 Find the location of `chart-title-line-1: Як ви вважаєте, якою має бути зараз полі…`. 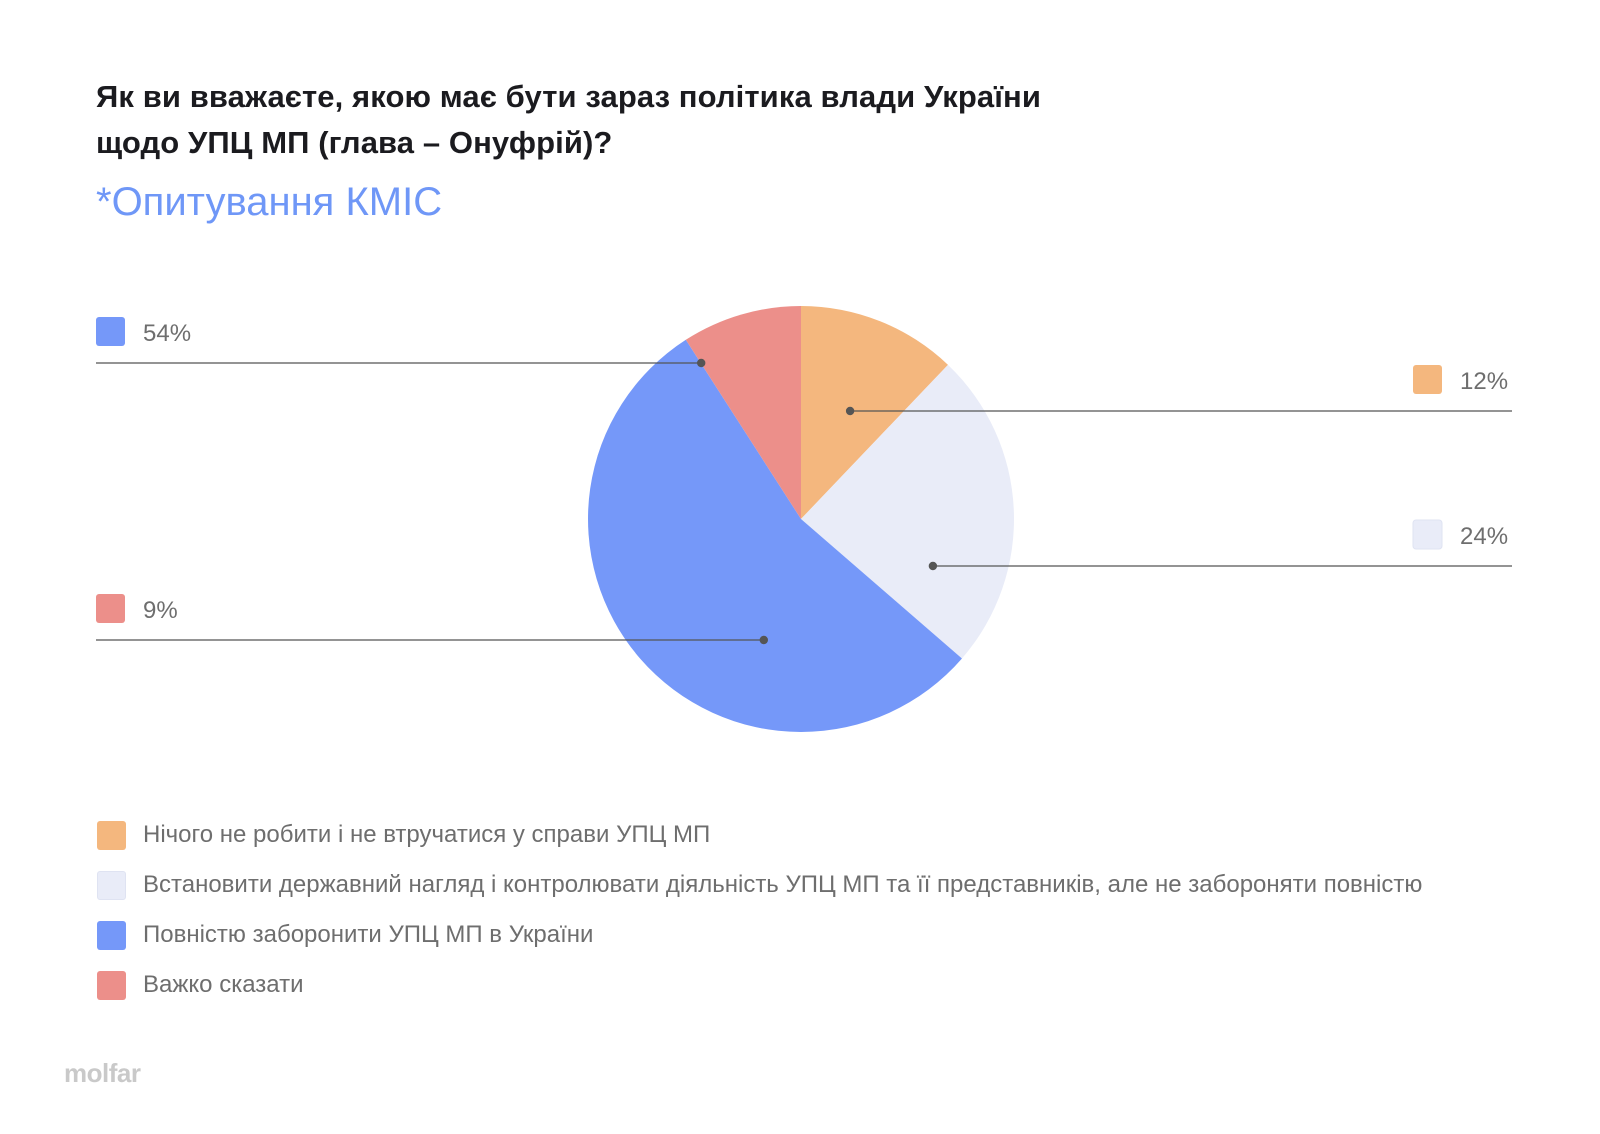

chart-title-line-1: Як ви вважаєте, якою має бути зараз полі… is located at coordinates (569, 96).